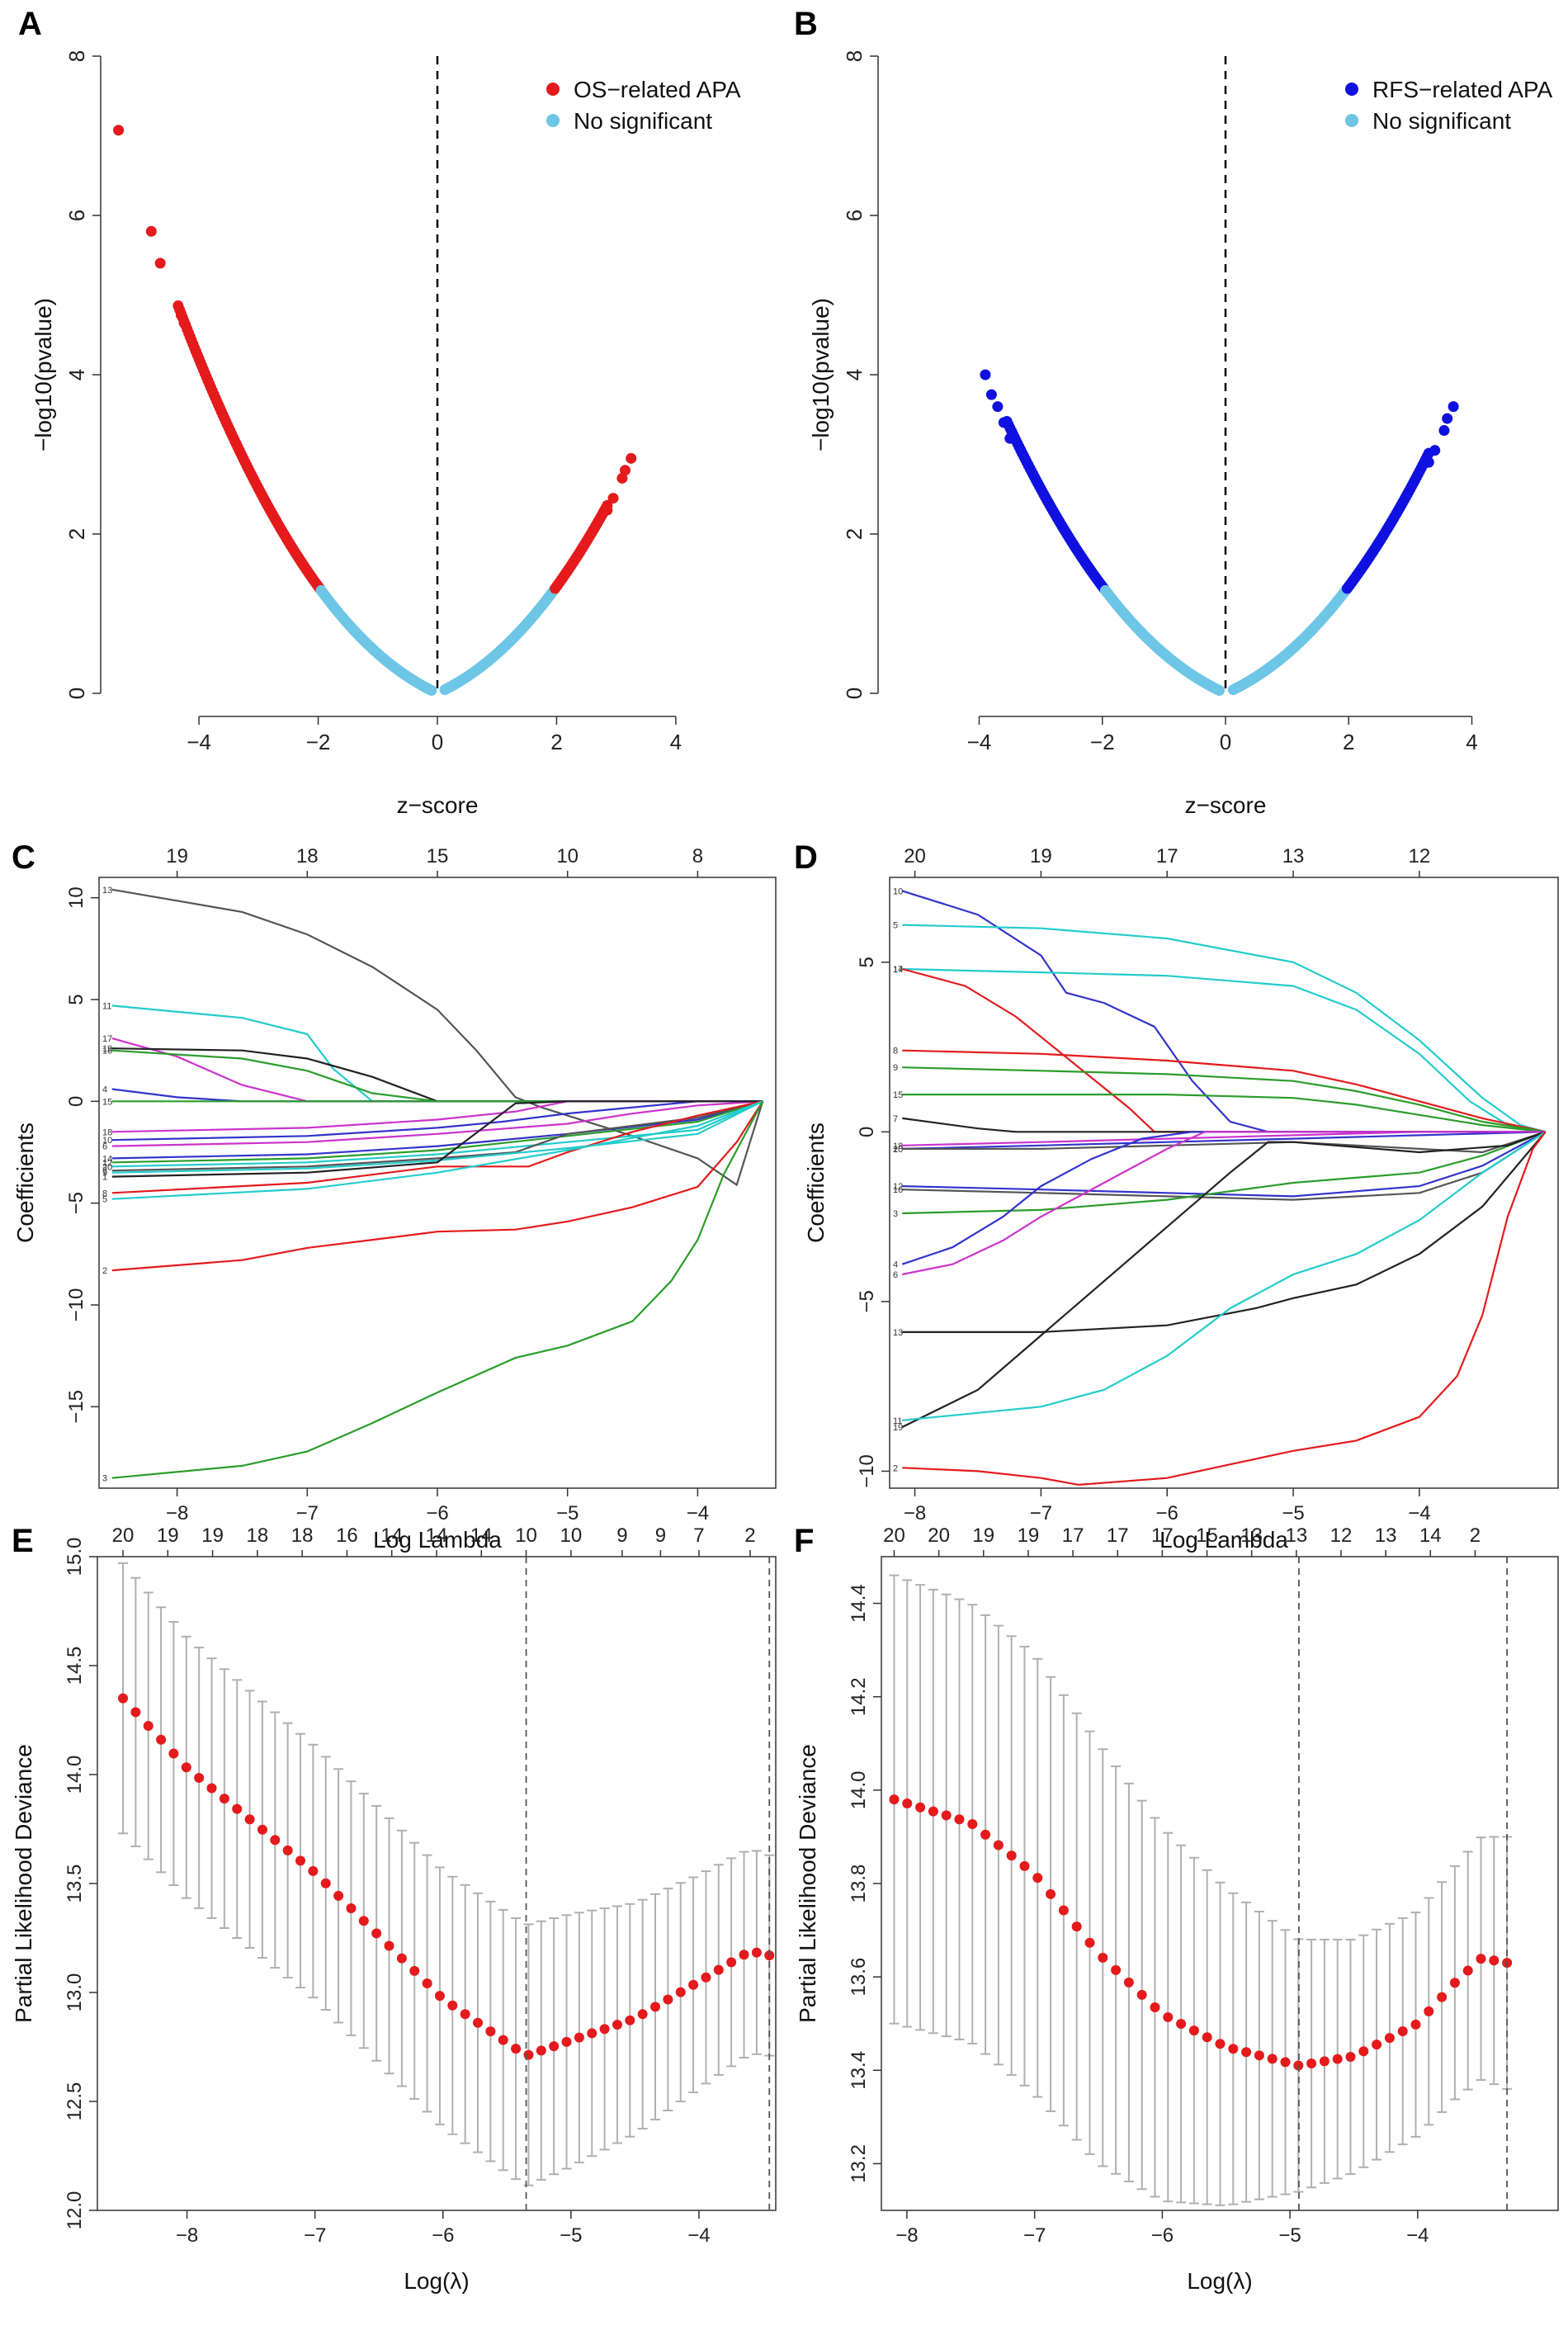 The image size is (1568, 2335). What do you see at coordinates (804, 1541) in the screenshot?
I see `panel-label: F` at bounding box center [804, 1541].